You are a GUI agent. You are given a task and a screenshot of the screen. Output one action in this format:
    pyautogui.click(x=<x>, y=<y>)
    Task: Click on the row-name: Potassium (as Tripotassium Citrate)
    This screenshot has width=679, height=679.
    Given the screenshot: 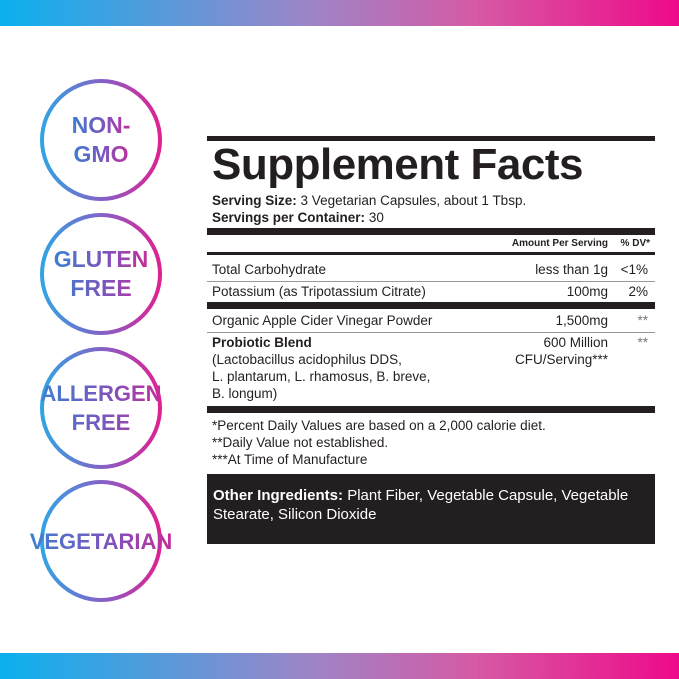 What is the action you would take?
    pyautogui.click(x=319, y=291)
    